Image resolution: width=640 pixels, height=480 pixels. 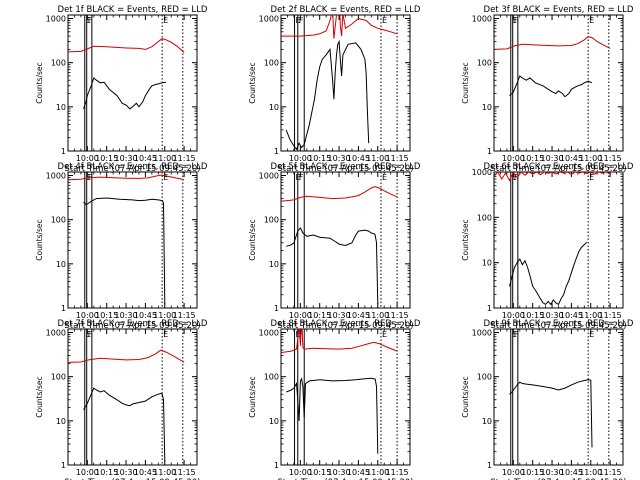 I want to click on panel-title: Det 6f BLACK = Events, RED = LLD, so click(x=559, y=167).